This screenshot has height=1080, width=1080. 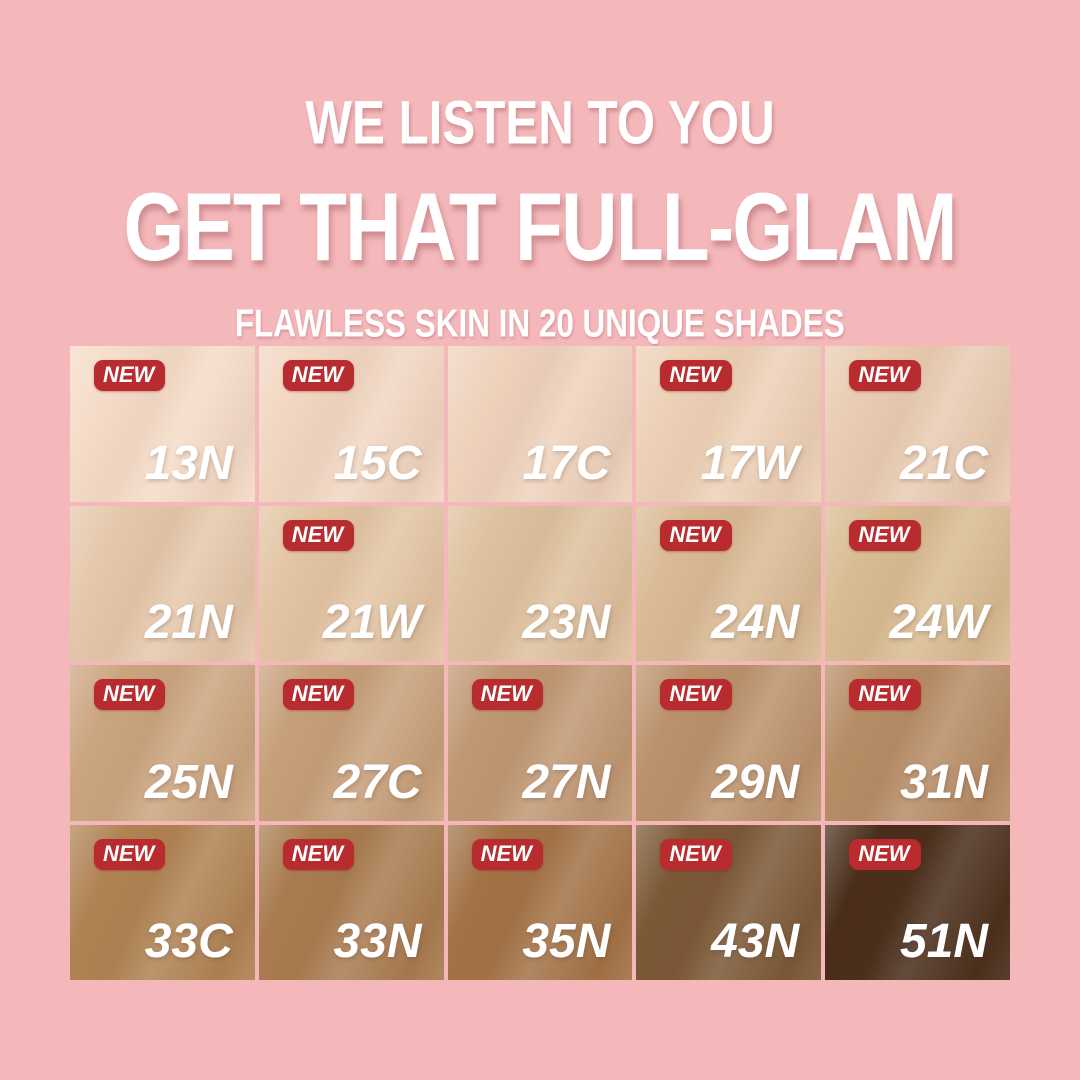 I want to click on shade-swatch-13n: NEW 13N, so click(x=162, y=424).